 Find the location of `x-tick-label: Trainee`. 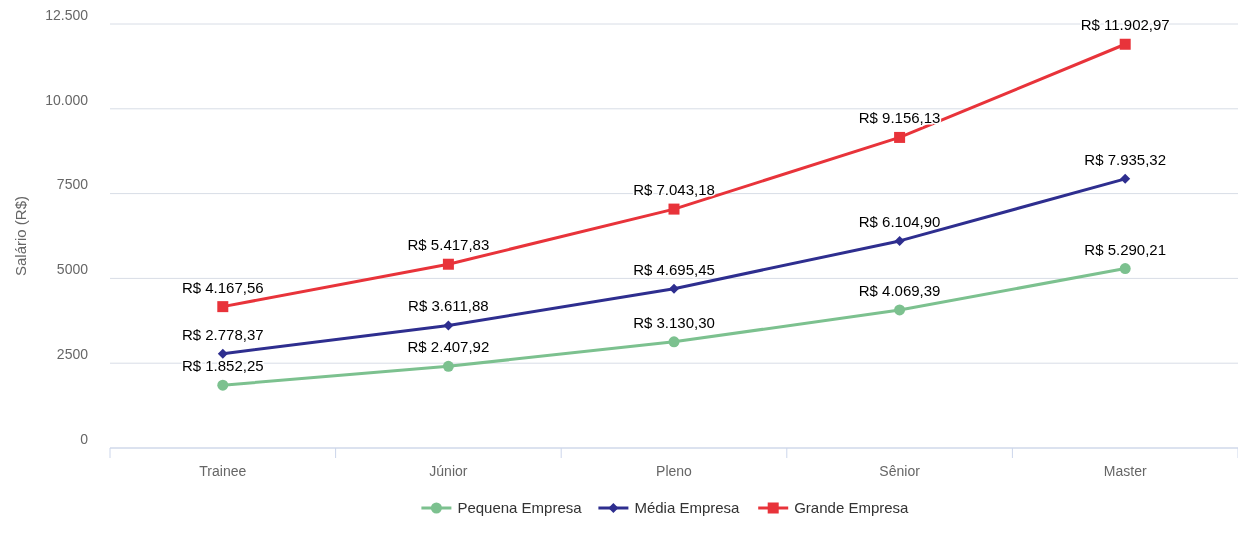

x-tick-label: Trainee is located at coordinates (223, 471).